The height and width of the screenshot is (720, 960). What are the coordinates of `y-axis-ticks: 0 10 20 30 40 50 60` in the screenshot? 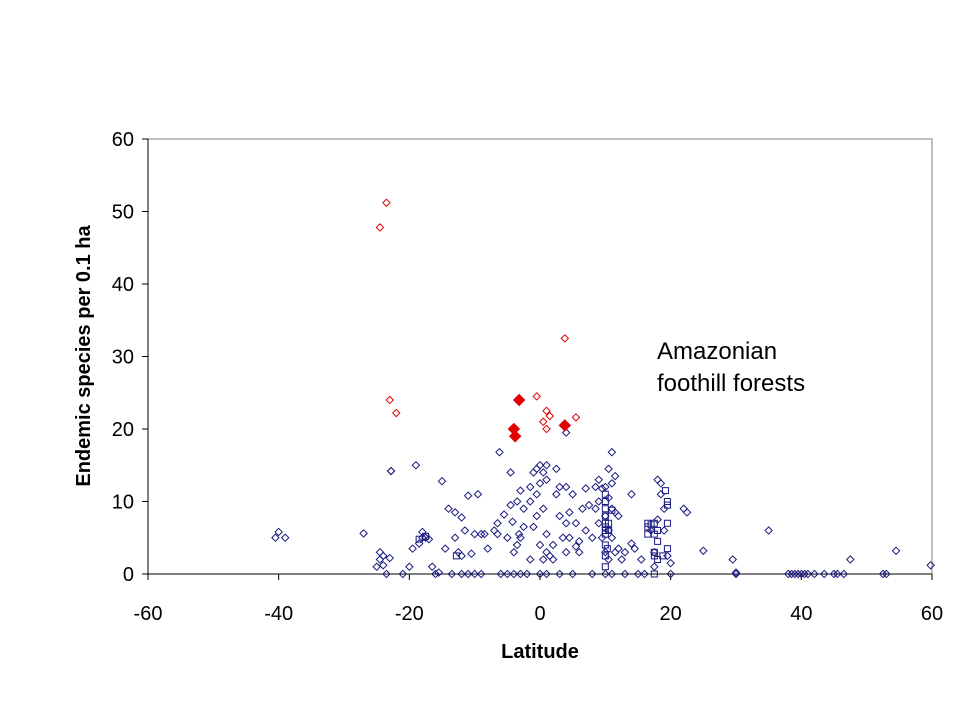 It's located at (130, 357).